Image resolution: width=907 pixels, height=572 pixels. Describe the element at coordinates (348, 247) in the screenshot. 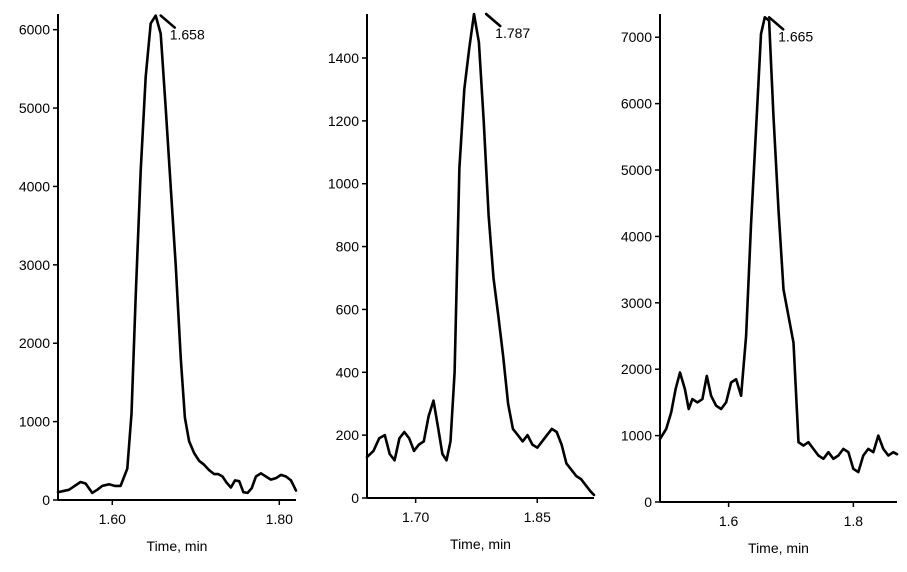

I see `y-tick-label: 800` at that location.